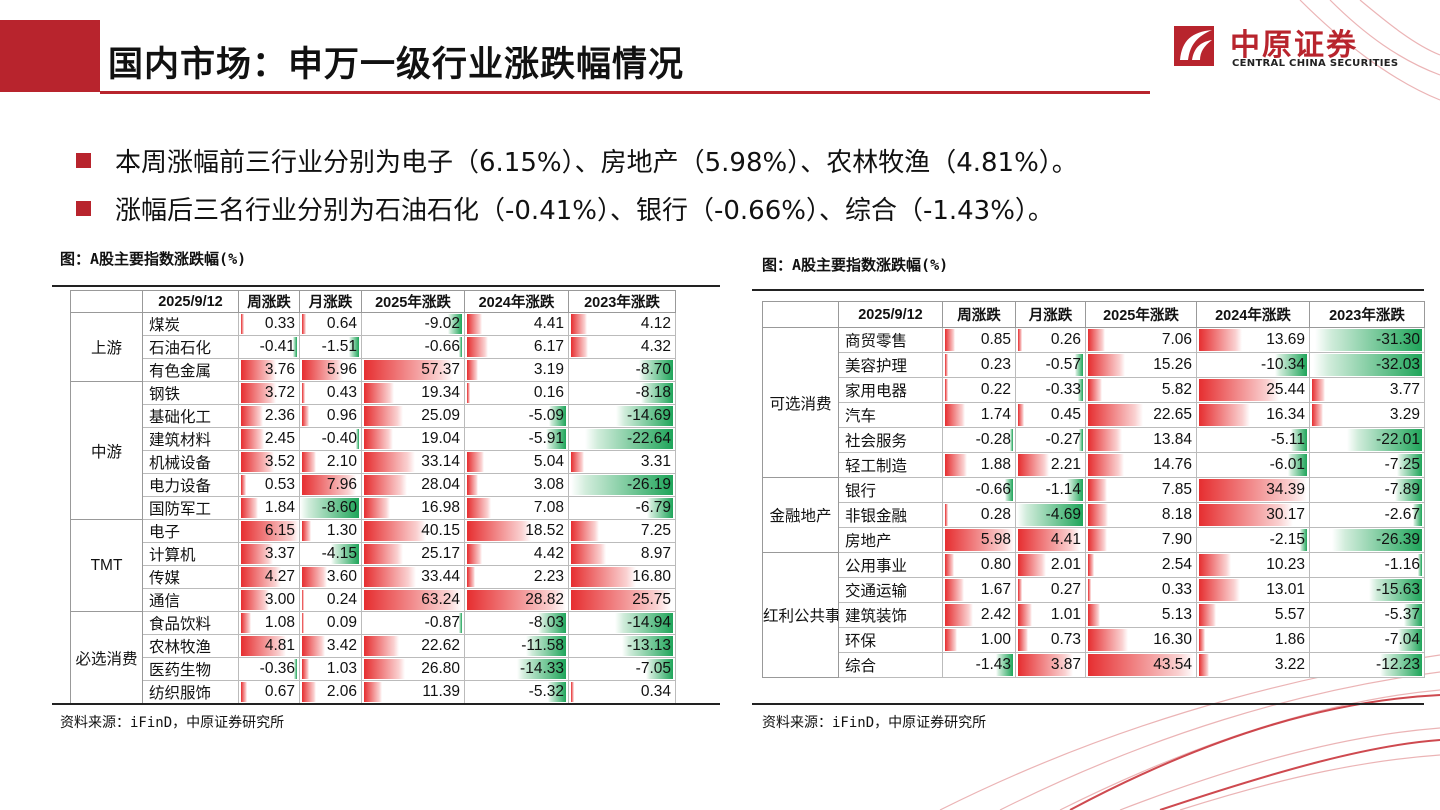 This screenshot has width=1440, height=810. I want to click on week-change-cell: -0.66, so click(979, 490).